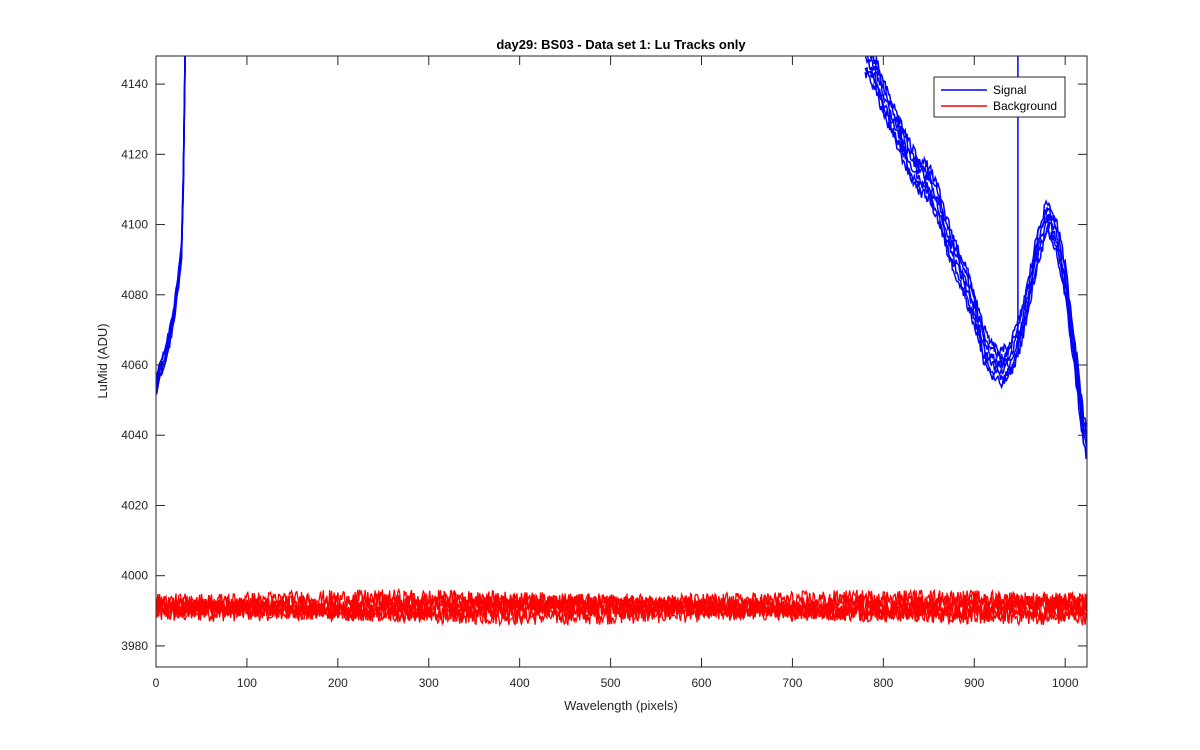 This screenshot has width=1200, height=750. Describe the element at coordinates (134, 225) in the screenshot. I see `y-tick-label: 4100` at that location.